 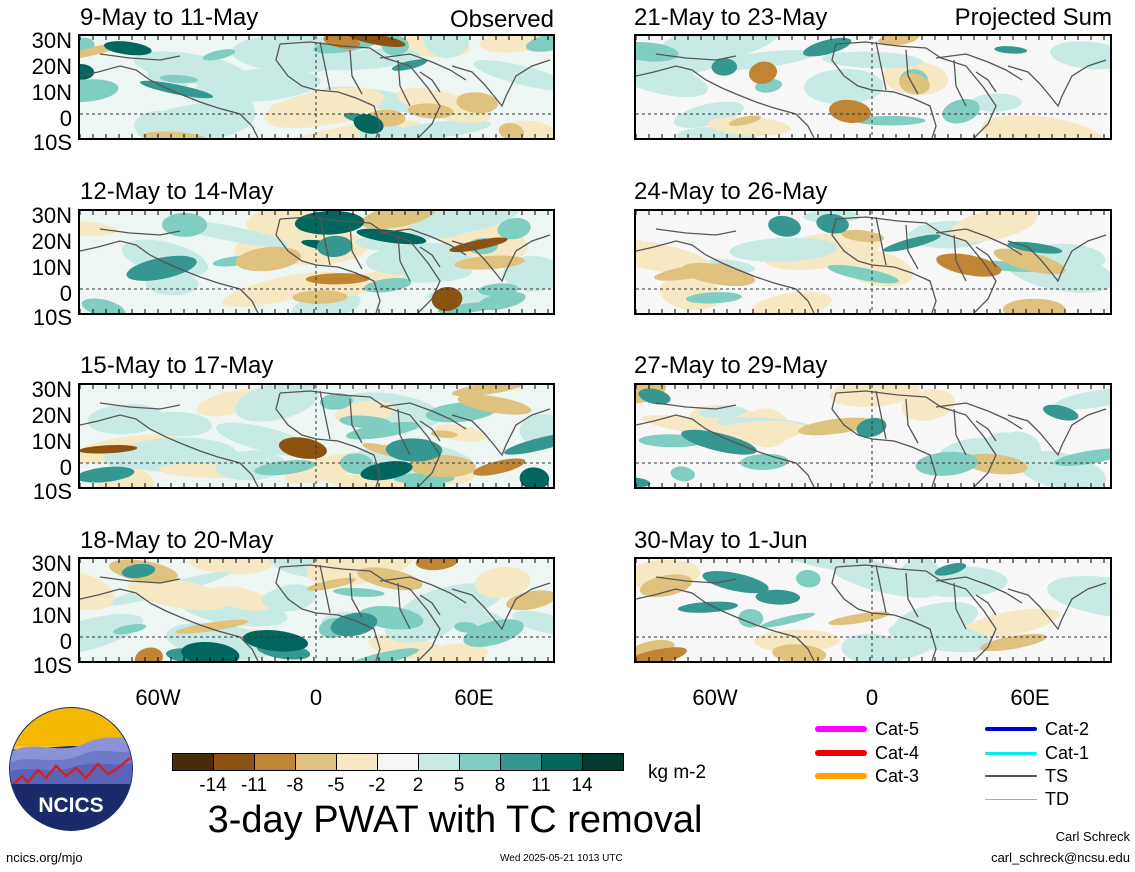 What do you see at coordinates (731, 191) in the screenshot?
I see `panel-title-proj-2: 24-May to 26-May` at bounding box center [731, 191].